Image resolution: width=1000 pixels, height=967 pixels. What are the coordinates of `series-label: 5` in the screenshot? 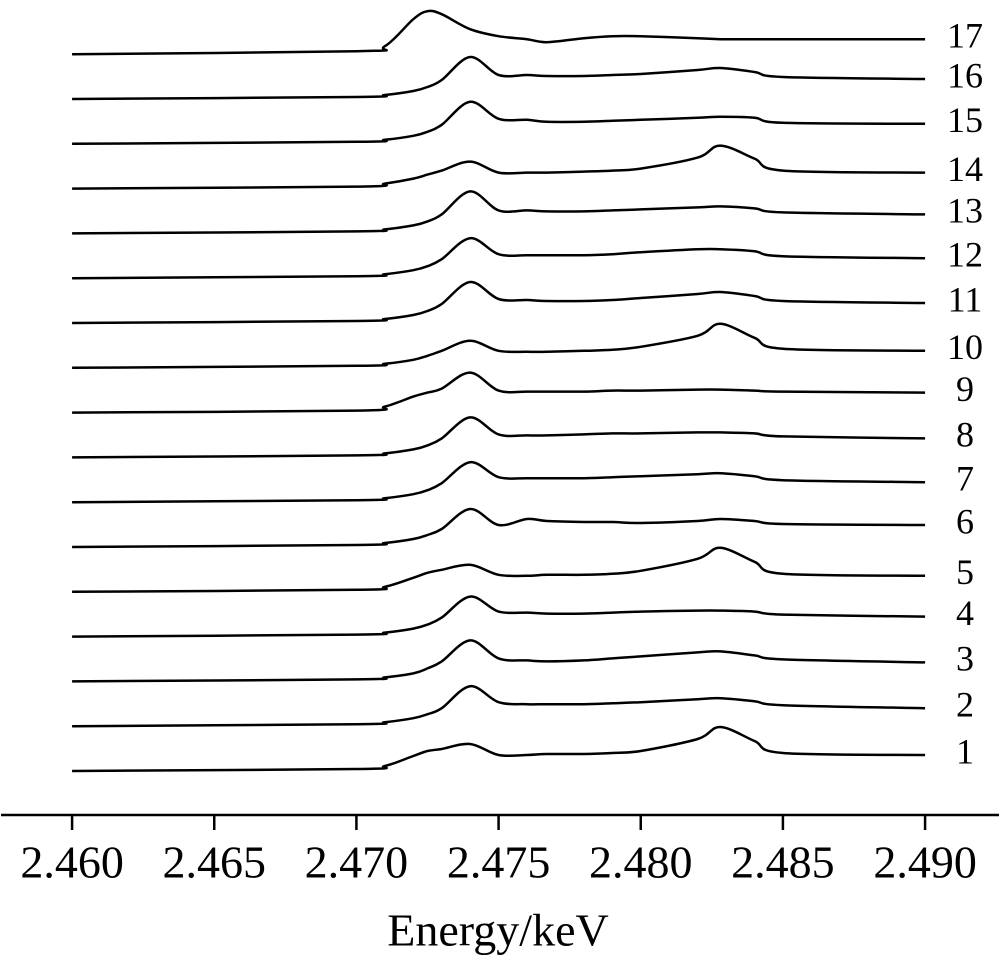 It's located at (965, 572).